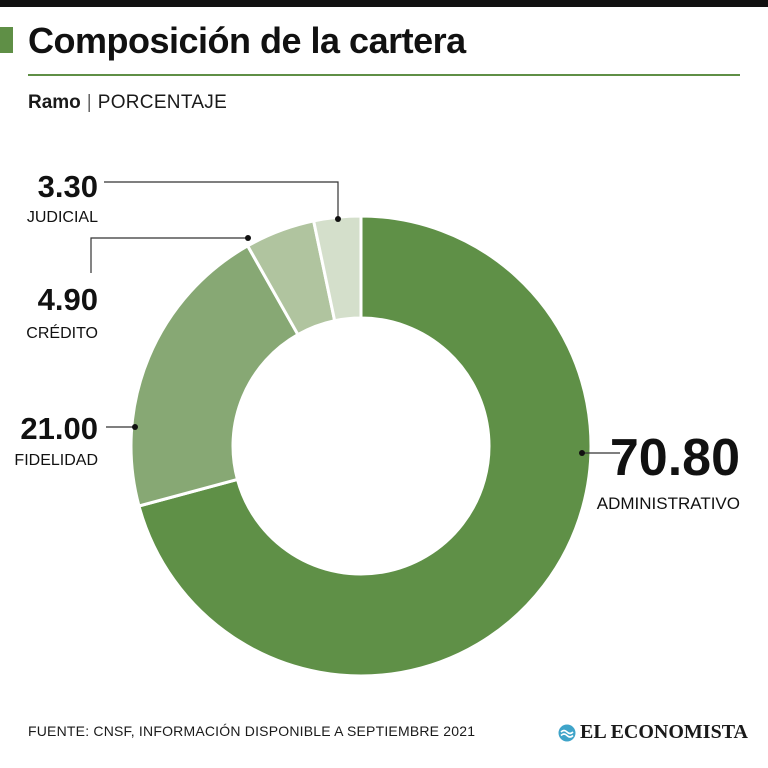  I want to click on wave-icon, so click(567, 732).